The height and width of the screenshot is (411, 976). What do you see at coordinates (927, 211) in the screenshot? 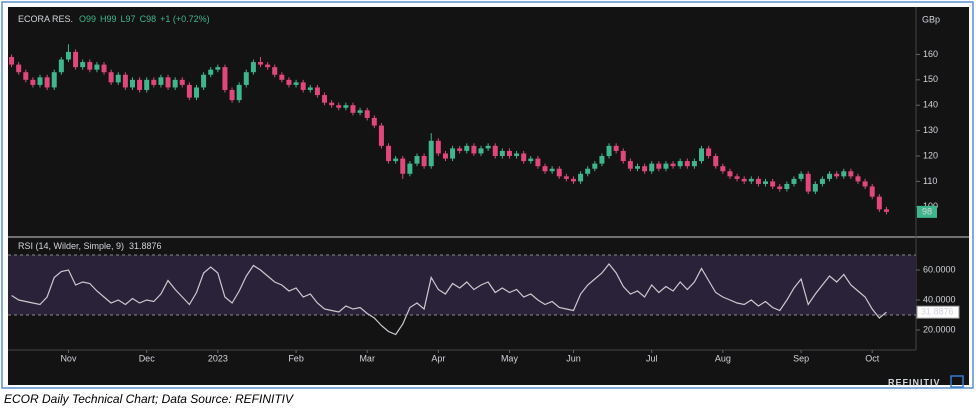
I see `last-price-box` at bounding box center [927, 211].